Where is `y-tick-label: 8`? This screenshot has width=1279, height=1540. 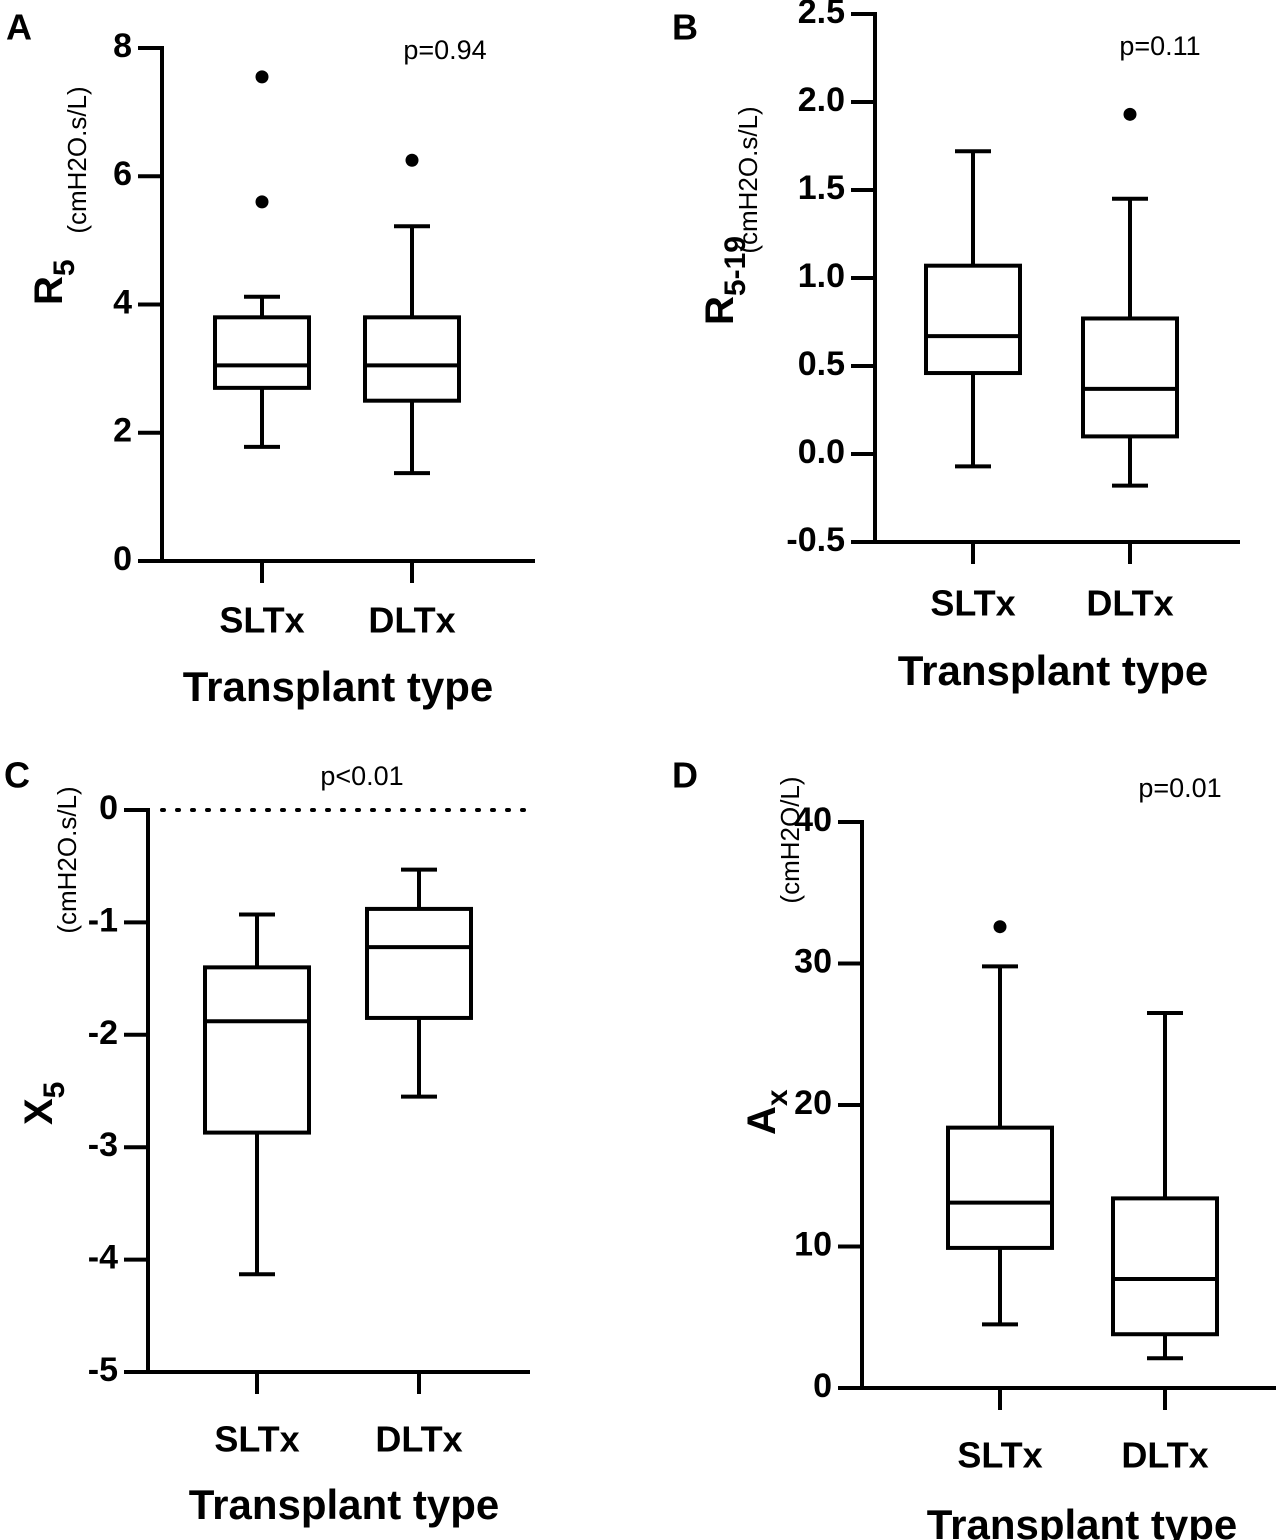
y-tick-label: 8 is located at coordinates (122, 46).